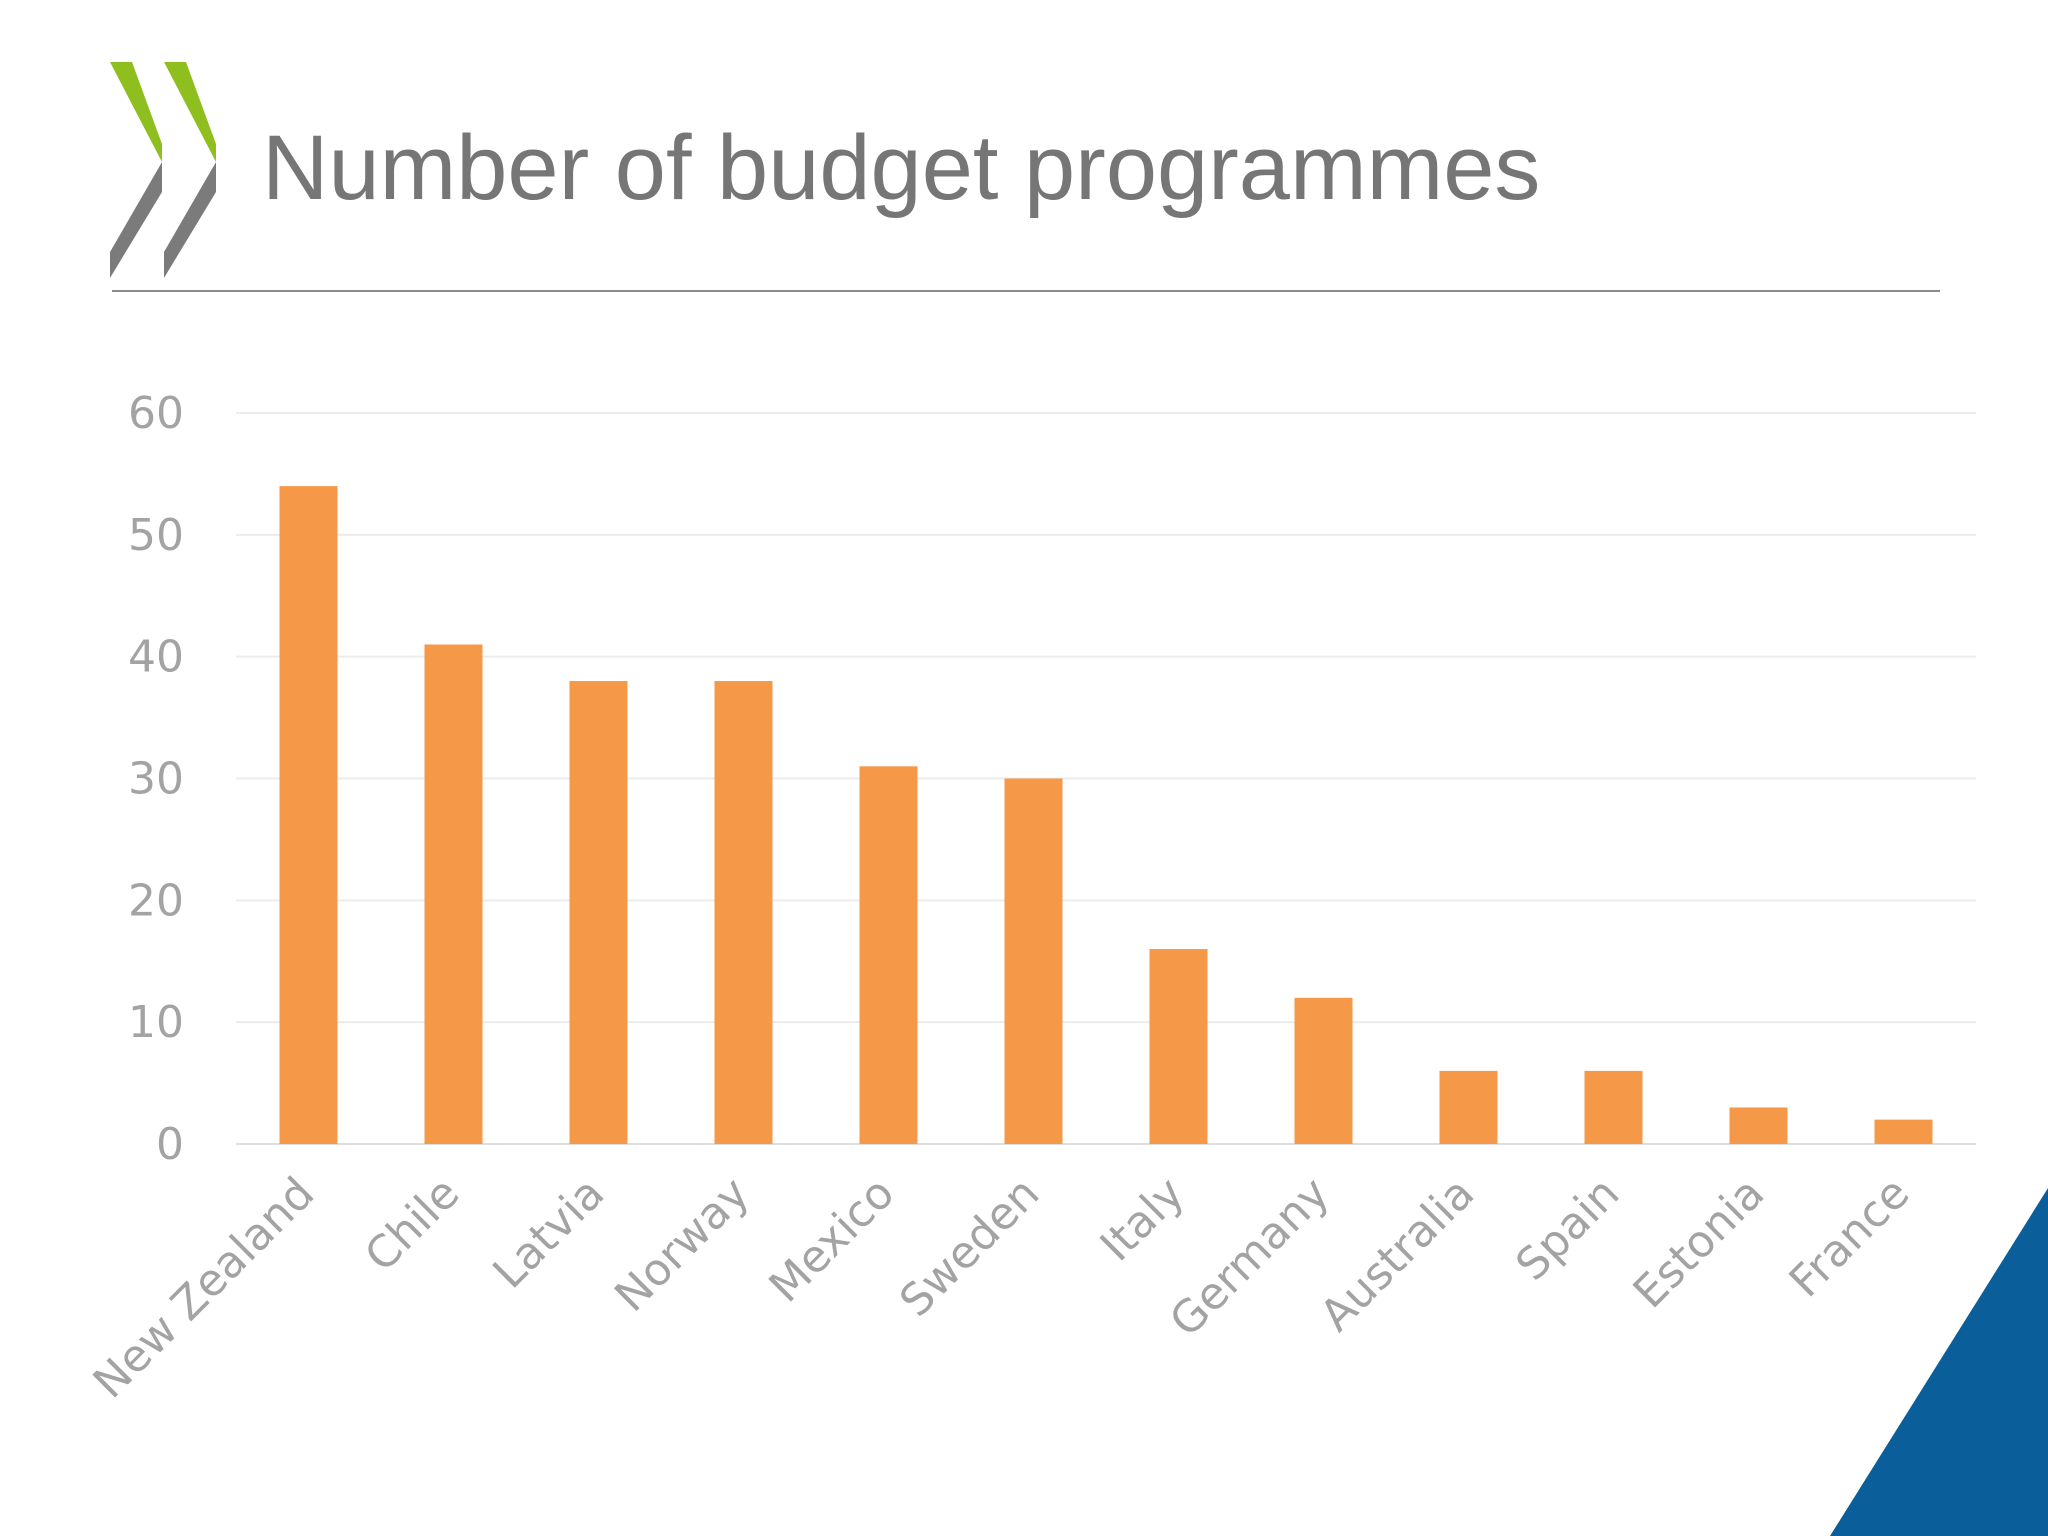 This screenshot has width=2048, height=1536. What do you see at coordinates (412, 1225) in the screenshot?
I see `x-tick-label: Chile` at bounding box center [412, 1225].